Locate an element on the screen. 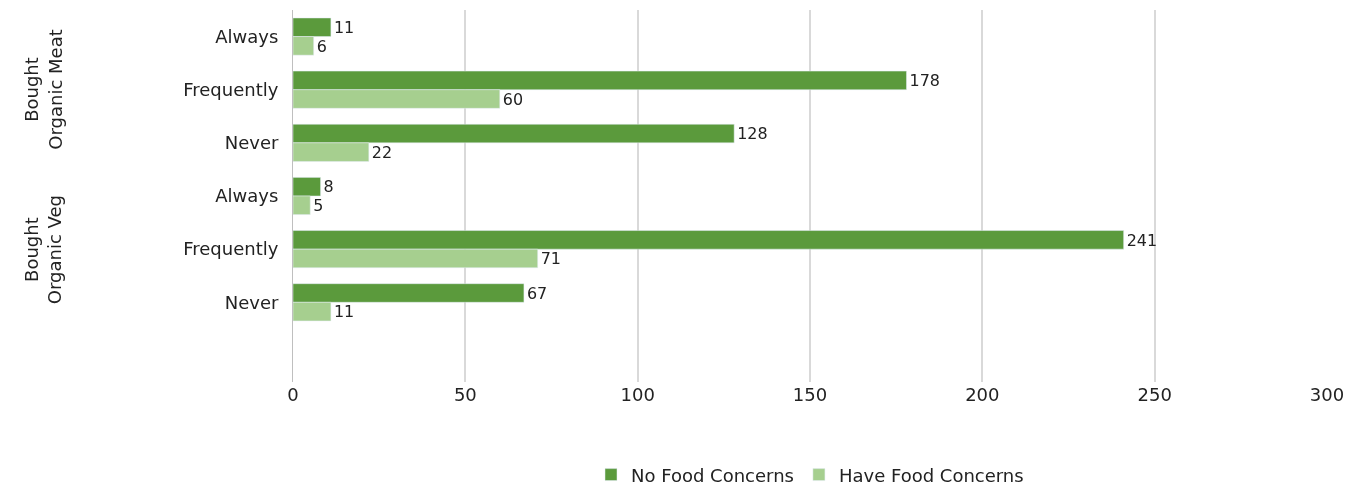  data-label: 71 is located at coordinates (550, 259).